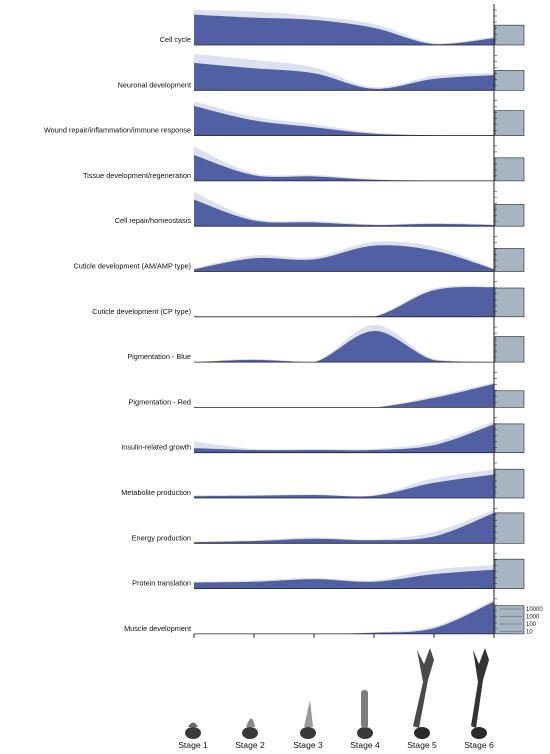 This screenshot has width=550, height=754. Describe the element at coordinates (193, 745) in the screenshot. I see `stage-label: Stage 1` at that location.